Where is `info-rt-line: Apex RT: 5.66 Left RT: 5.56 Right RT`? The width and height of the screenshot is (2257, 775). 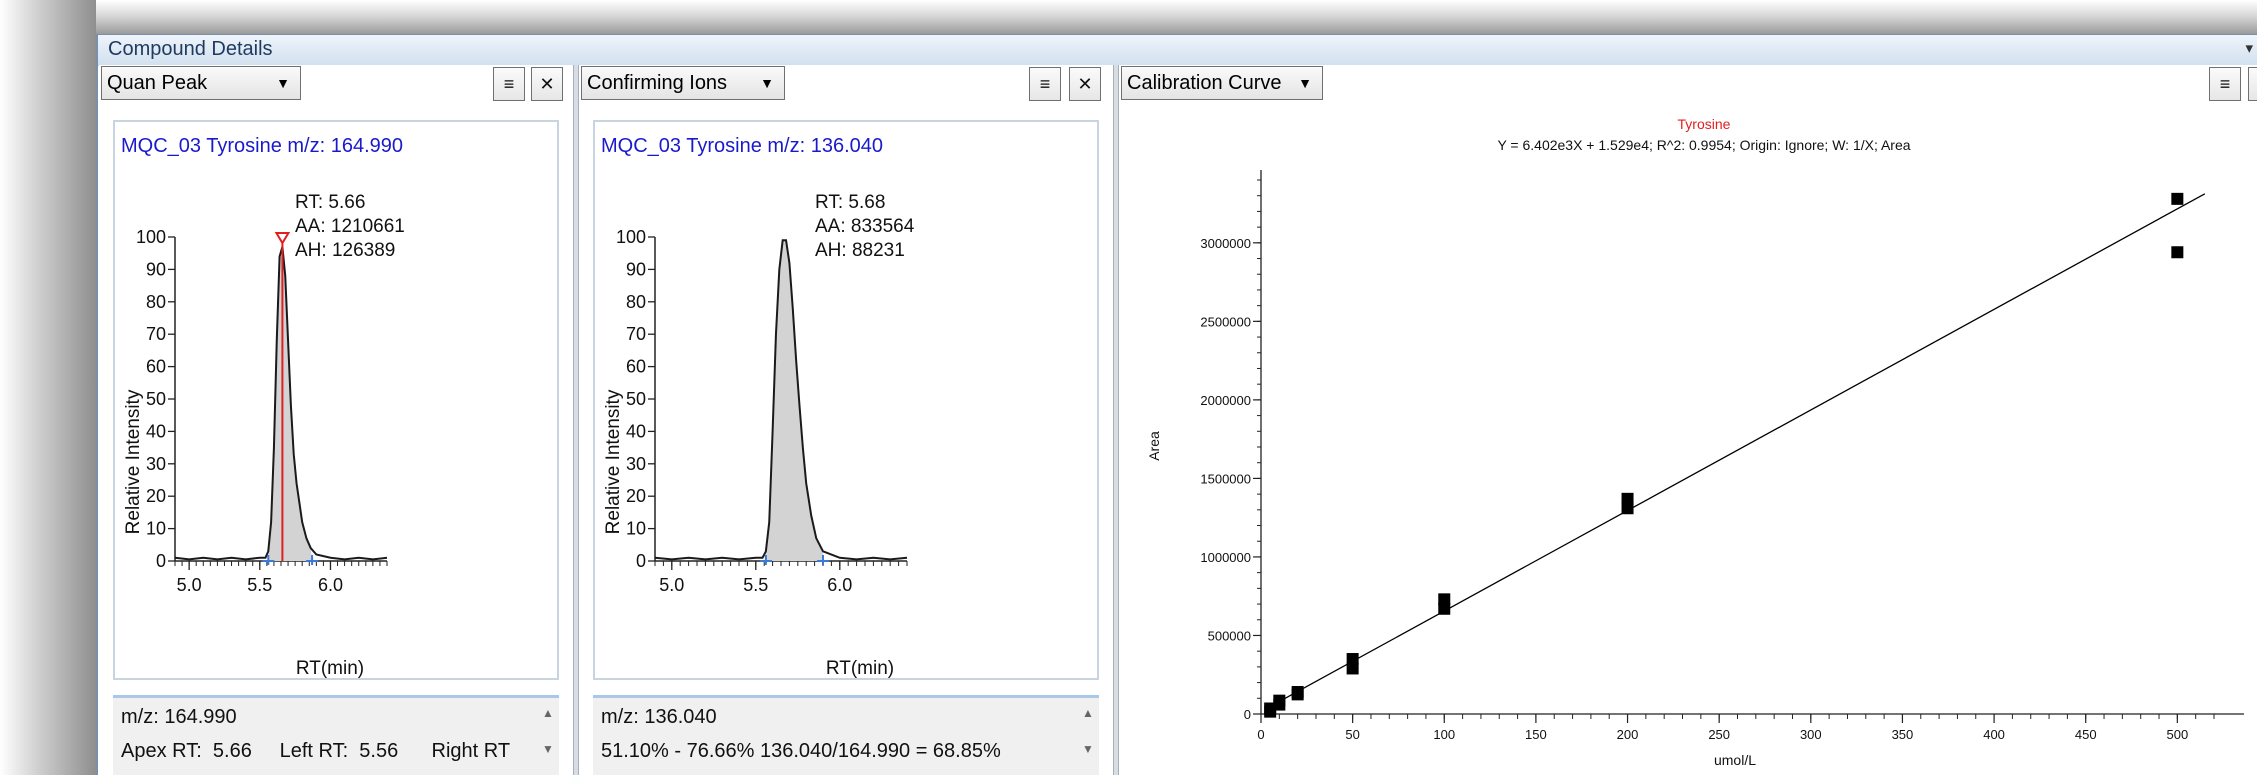 info-rt-line: Apex RT: 5.66 Left RT: 5.56 Right RT is located at coordinates (316, 751).